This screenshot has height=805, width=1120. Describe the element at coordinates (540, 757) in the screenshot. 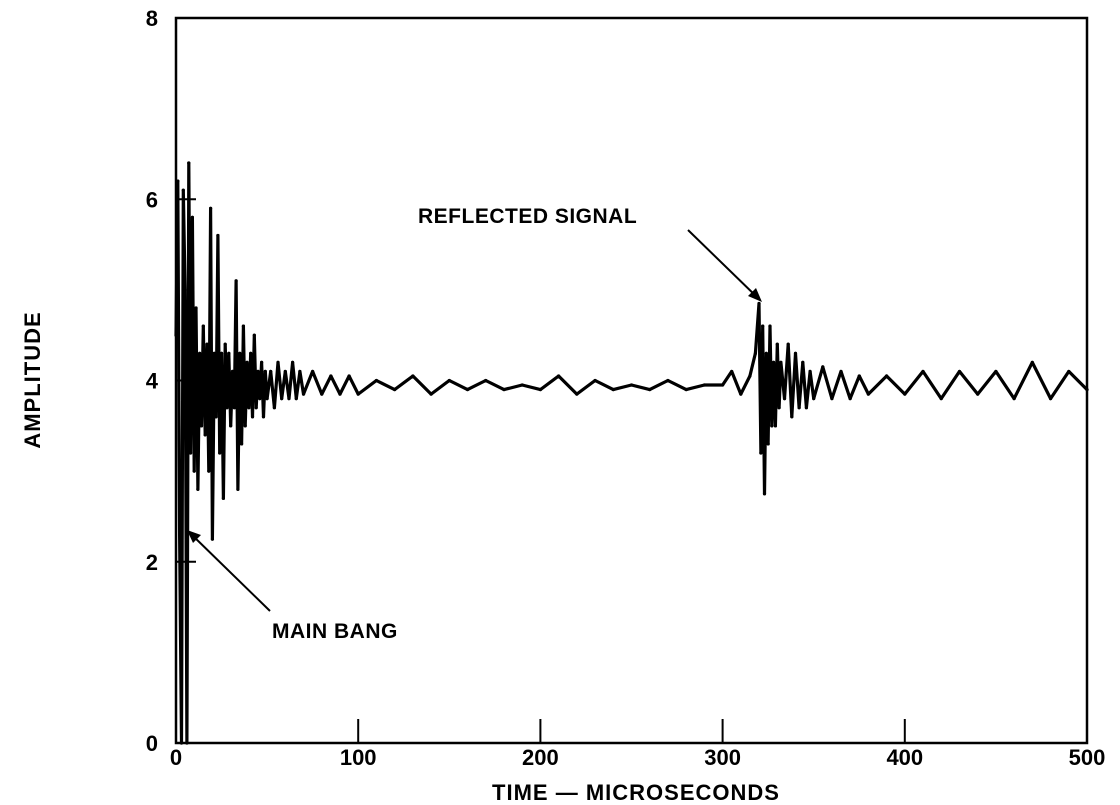

I see `x-tick-label: 200` at that location.